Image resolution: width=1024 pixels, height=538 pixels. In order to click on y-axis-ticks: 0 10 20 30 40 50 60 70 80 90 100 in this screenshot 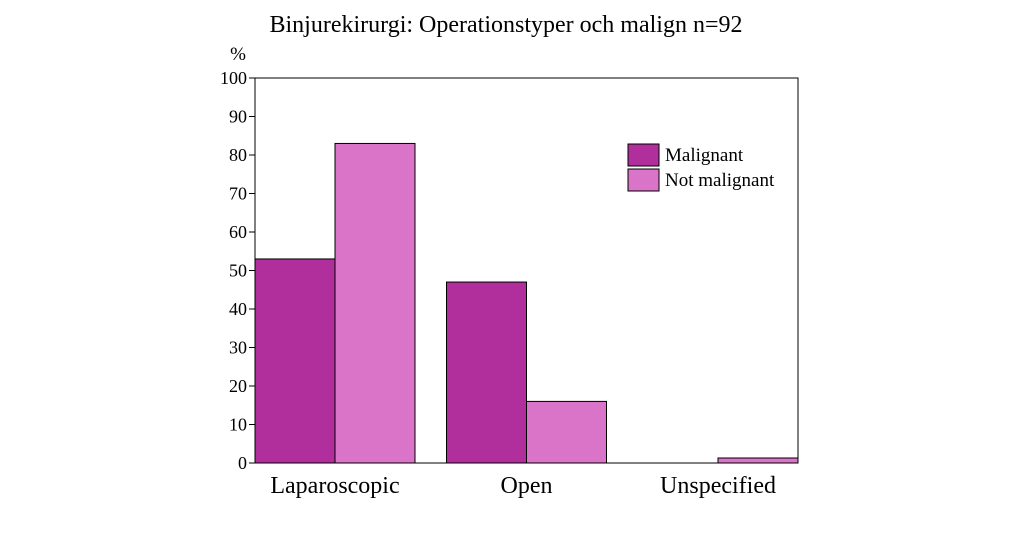, I will do `click(237, 270)`.